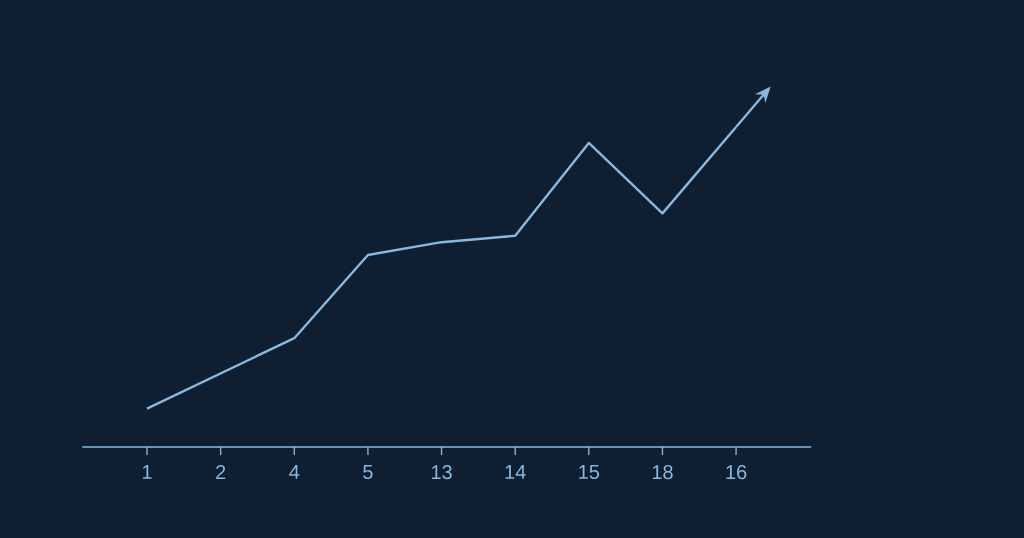 The image size is (1024, 538). Describe the element at coordinates (441, 472) in the screenshot. I see `x-tick-label: 13` at that location.